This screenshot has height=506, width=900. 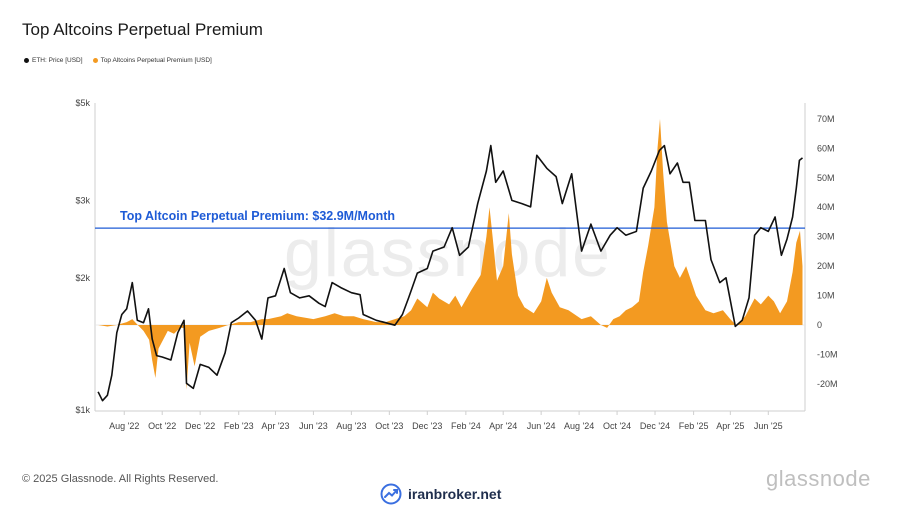 I want to click on y-right-tick-label: 50M, so click(x=826, y=178).